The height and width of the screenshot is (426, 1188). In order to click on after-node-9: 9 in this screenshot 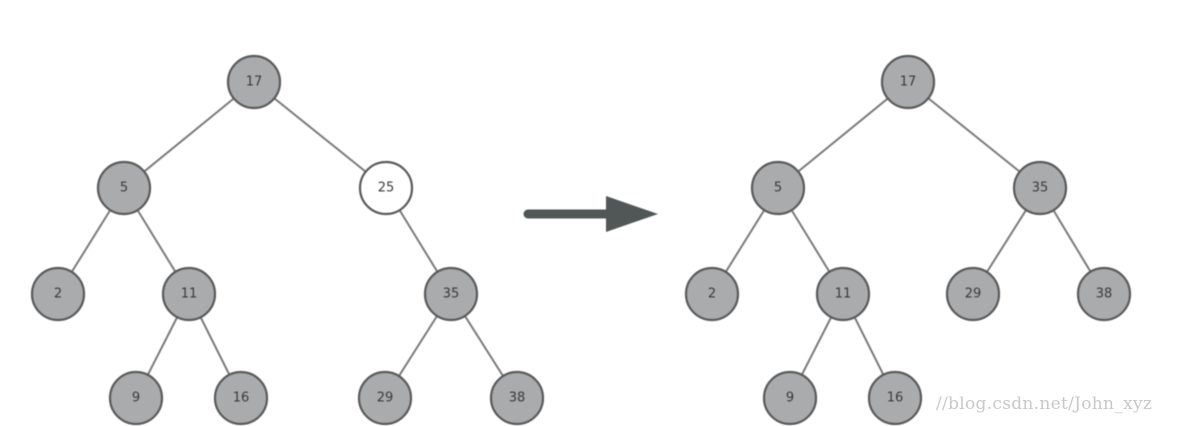, I will do `click(790, 398)`.